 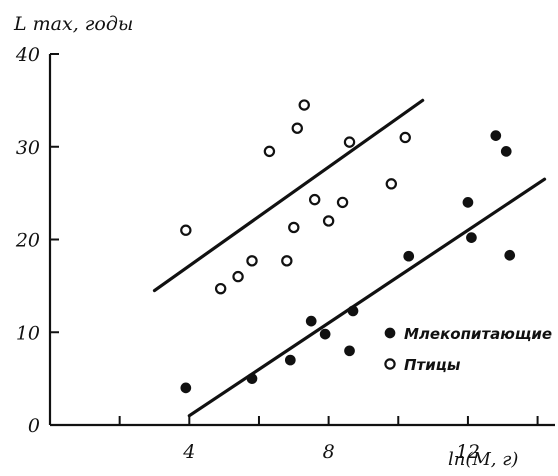 What do you see at coordinates (27, 55) in the screenshot?
I see `y-tick-label: 40` at bounding box center [27, 55].